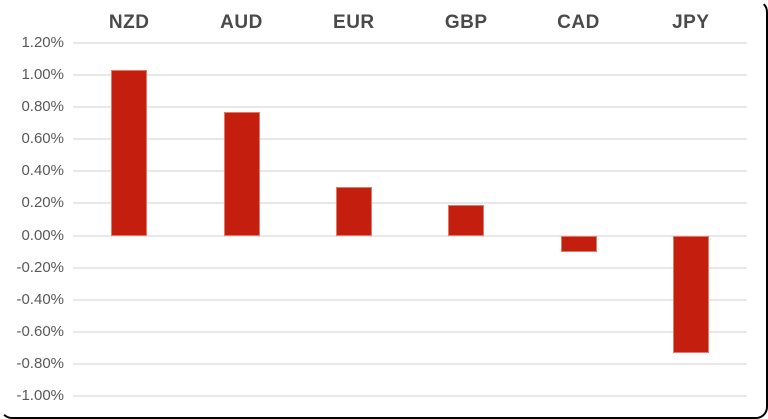  What do you see at coordinates (466, 220) in the screenshot?
I see `bar-gbp` at bounding box center [466, 220].